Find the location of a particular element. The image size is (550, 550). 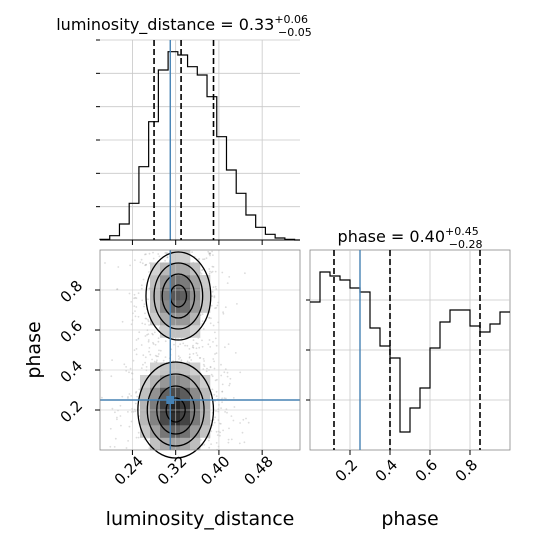

joint-posterior-frame is located at coordinates (200, 350).